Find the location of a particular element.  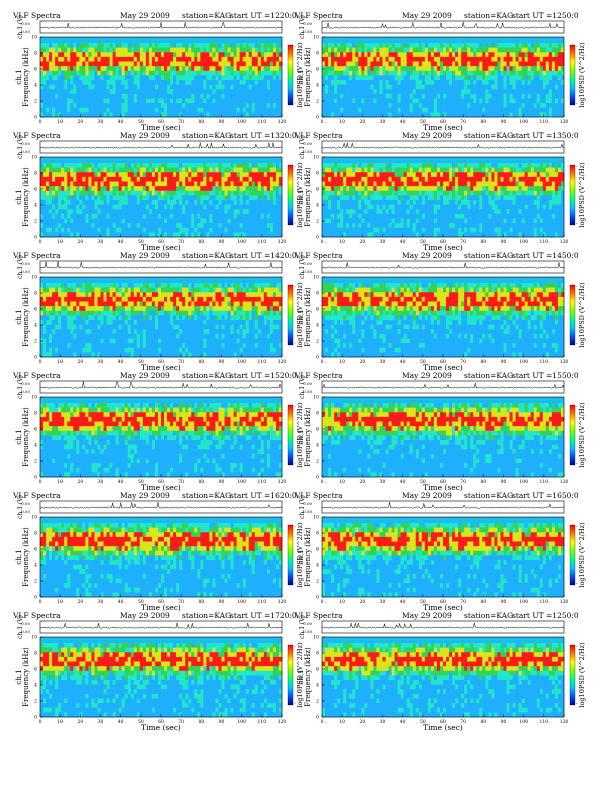

x-tick-label: 30 is located at coordinates (101, 242).